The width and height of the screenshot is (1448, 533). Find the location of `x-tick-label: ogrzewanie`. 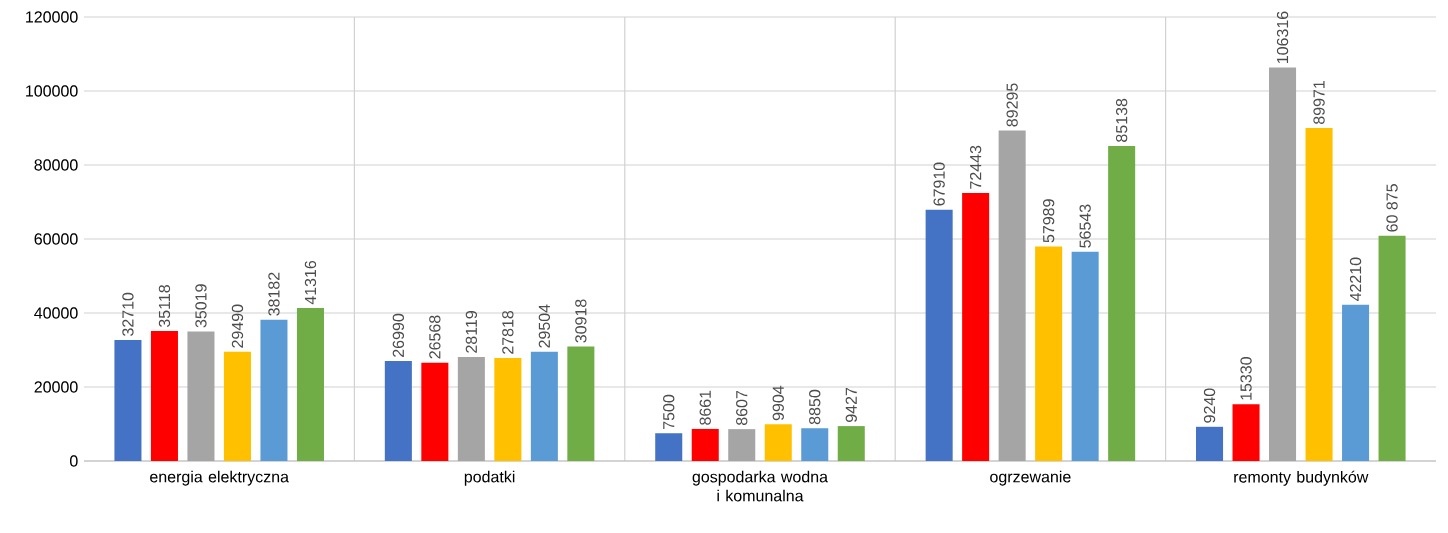

x-tick-label: ogrzewanie is located at coordinates (1030, 478).